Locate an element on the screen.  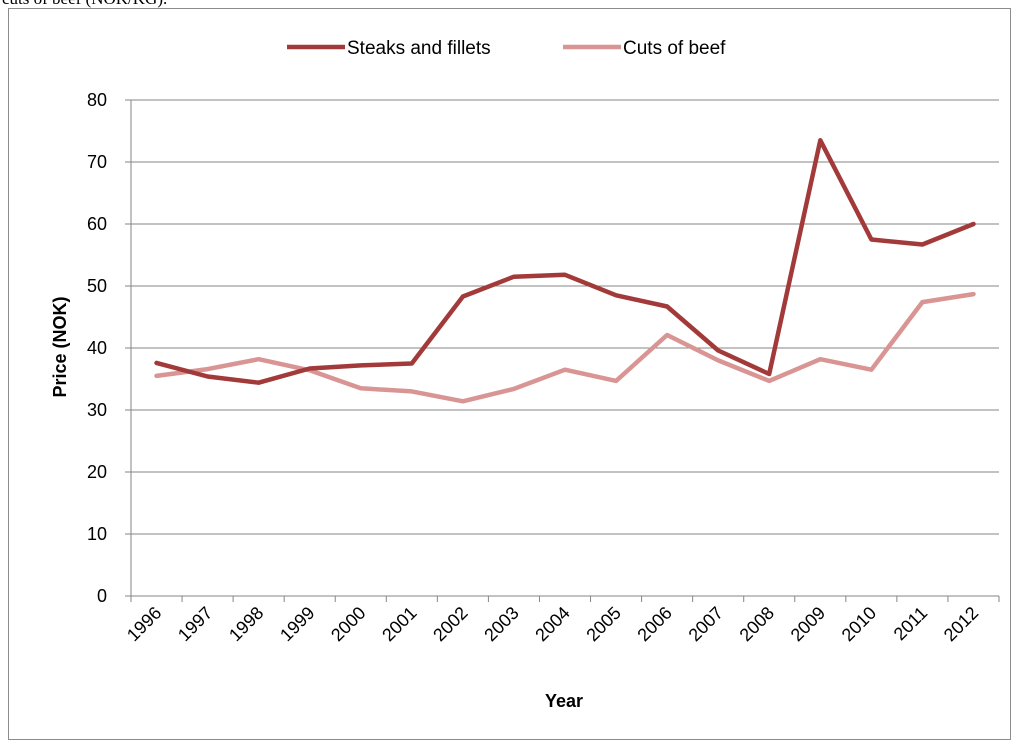
x-tick-label: 2010 is located at coordinates (859, 624).